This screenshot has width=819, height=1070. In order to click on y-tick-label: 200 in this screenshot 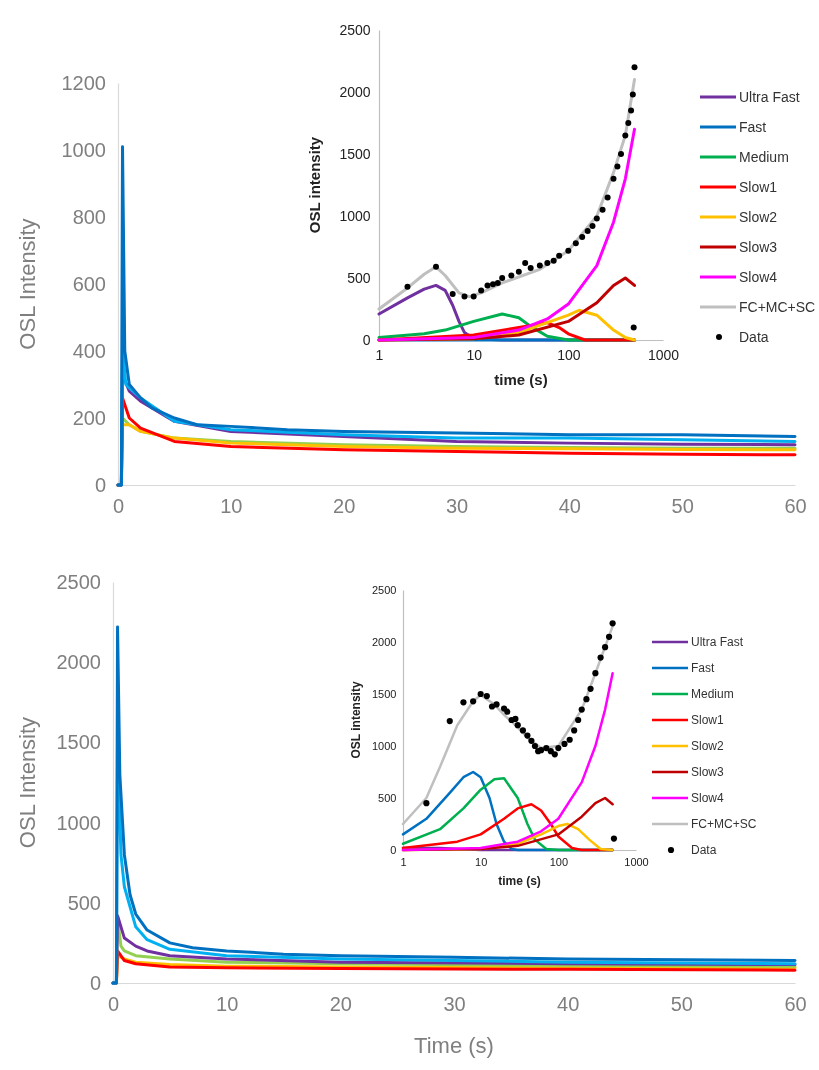, I will do `click(89, 417)`.